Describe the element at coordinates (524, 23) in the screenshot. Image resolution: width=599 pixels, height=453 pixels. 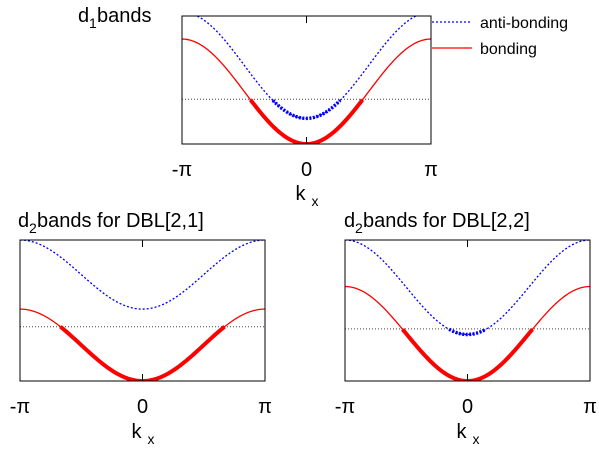
I see `legend-label: anti-bonding` at that location.